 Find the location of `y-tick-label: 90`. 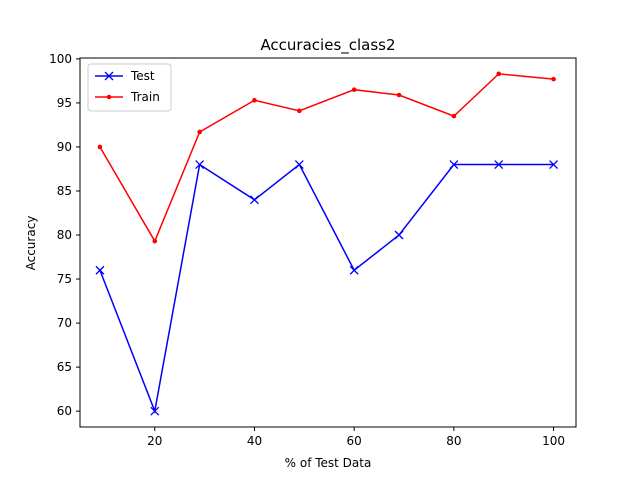

y-tick-label: 90 is located at coordinates (64, 147).